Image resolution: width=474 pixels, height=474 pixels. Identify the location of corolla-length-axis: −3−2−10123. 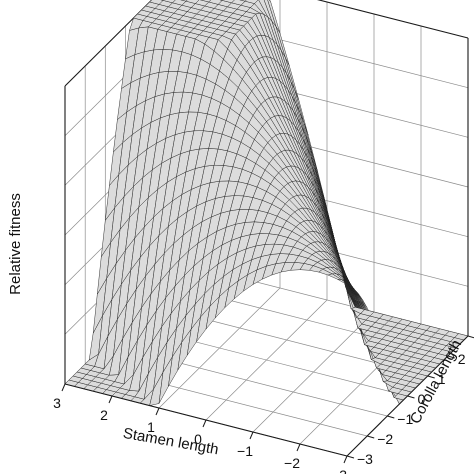
(410, 401).